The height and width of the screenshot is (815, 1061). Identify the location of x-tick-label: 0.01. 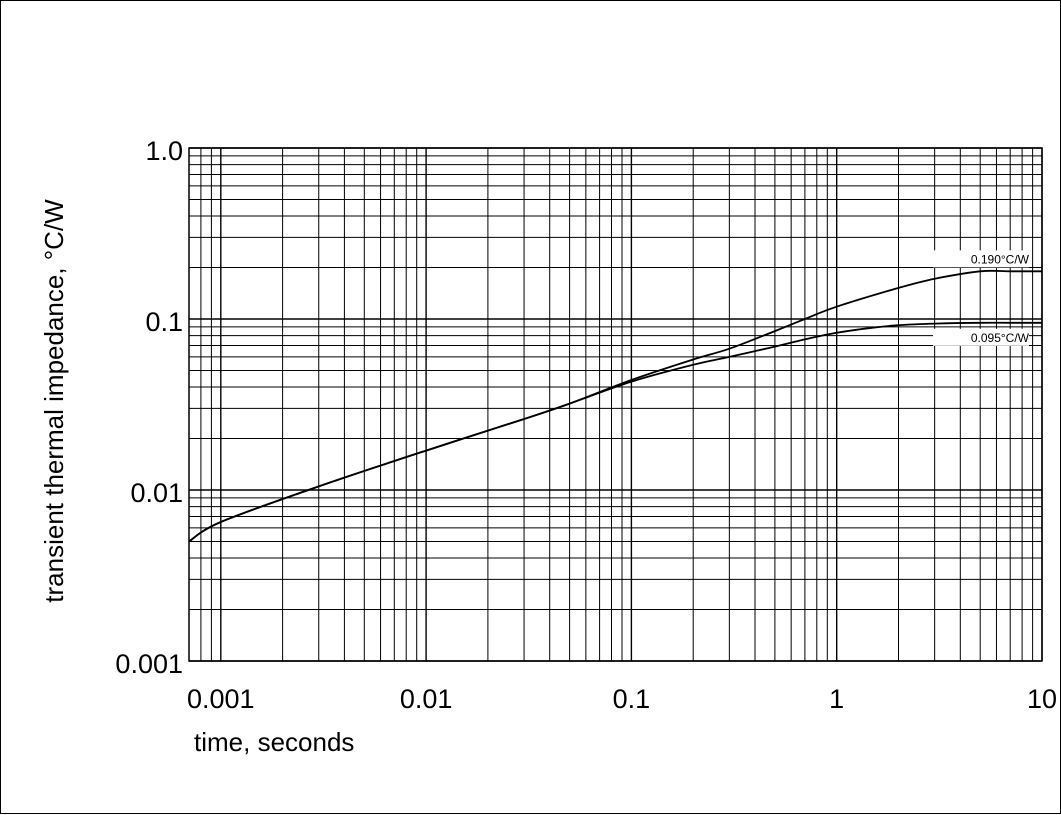
(426, 699).